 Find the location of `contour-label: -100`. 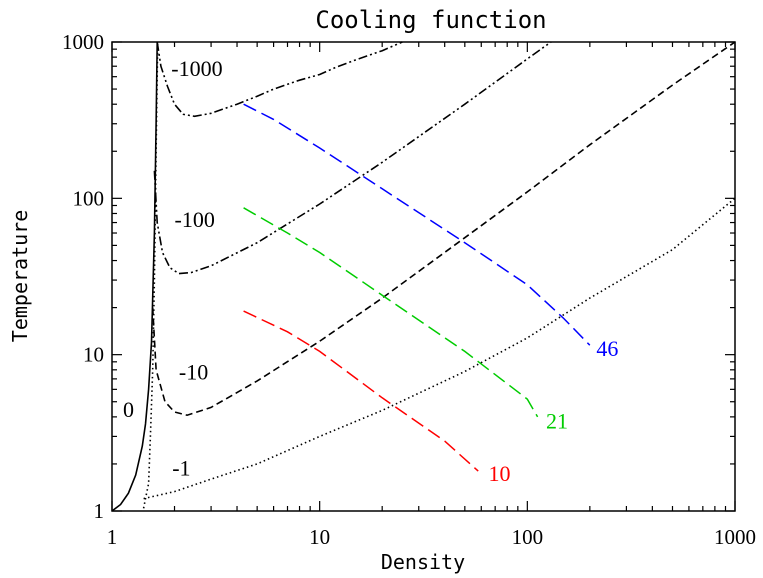

contour-label: -100 is located at coordinates (195, 219).